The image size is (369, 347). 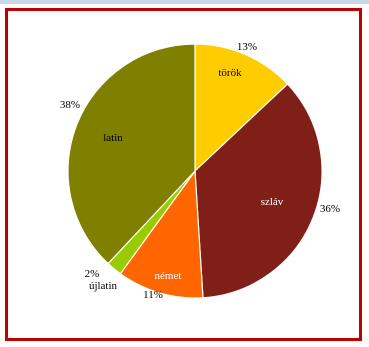 I want to click on slice-percent-label: 36%, so click(x=330, y=209).